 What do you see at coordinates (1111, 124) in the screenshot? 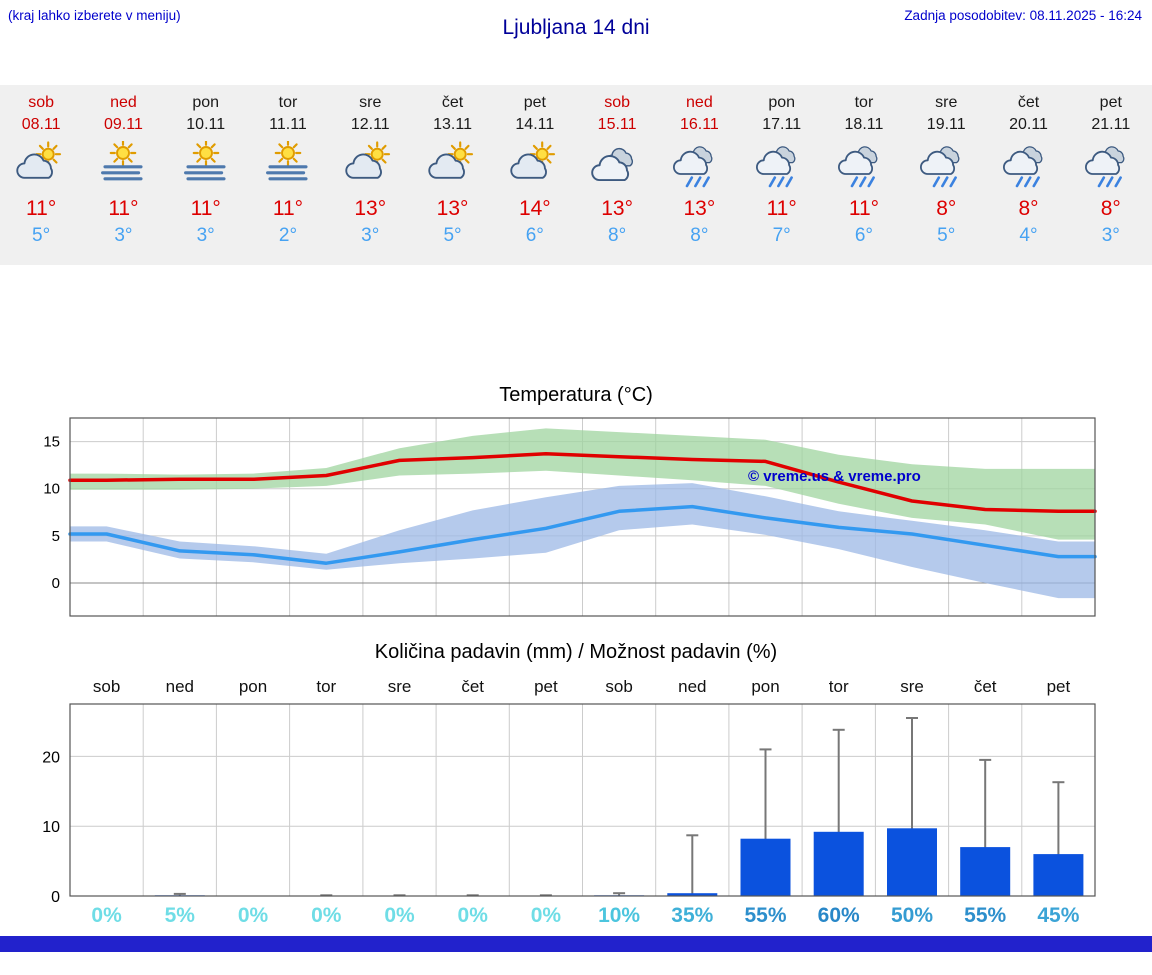
I see `day-date: 21.11` at bounding box center [1111, 124].